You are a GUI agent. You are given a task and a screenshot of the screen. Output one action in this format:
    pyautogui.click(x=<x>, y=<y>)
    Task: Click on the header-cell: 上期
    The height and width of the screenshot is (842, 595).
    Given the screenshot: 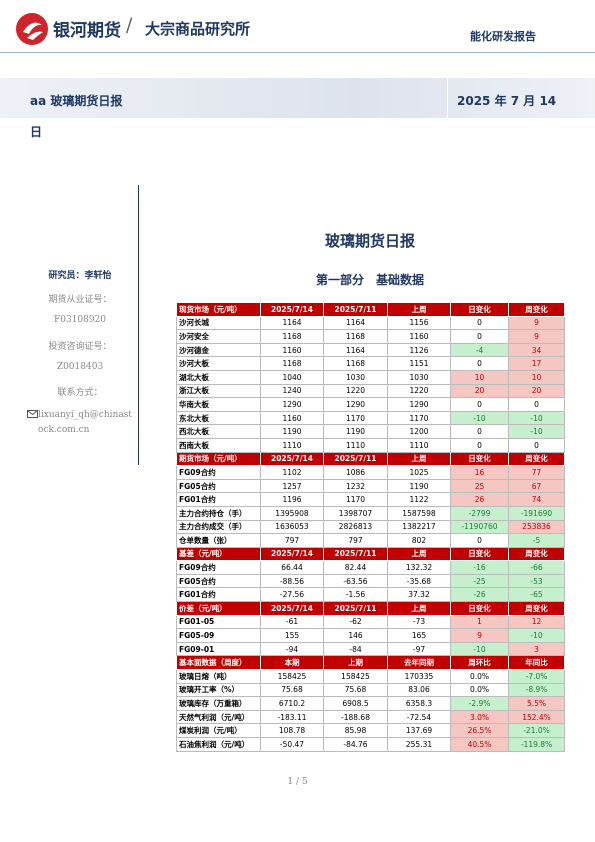 What is the action you would take?
    pyautogui.click(x=355, y=663)
    